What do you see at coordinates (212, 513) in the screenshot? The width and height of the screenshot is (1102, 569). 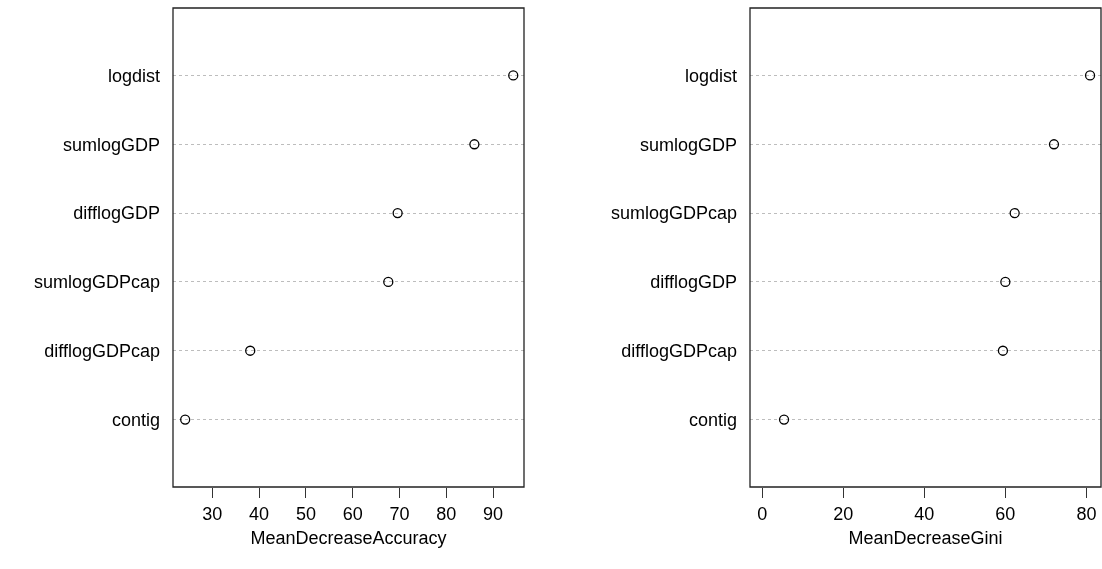 I see `x-tick-label: 30` at bounding box center [212, 513].